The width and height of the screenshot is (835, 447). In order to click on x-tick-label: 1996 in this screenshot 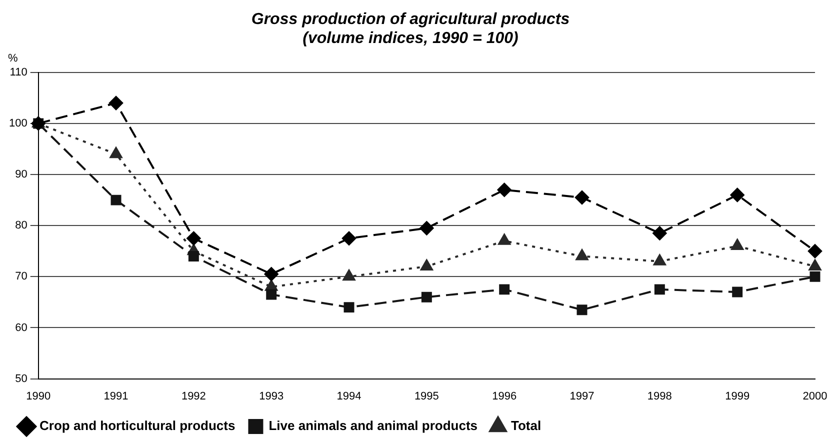, I will do `click(504, 396)`.